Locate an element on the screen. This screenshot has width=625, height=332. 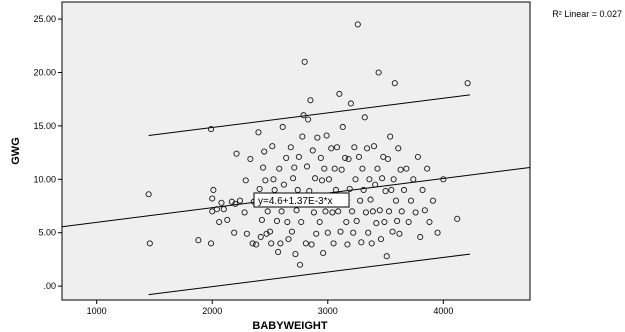
y-tick-label: 15.00 is located at coordinates (44, 126).